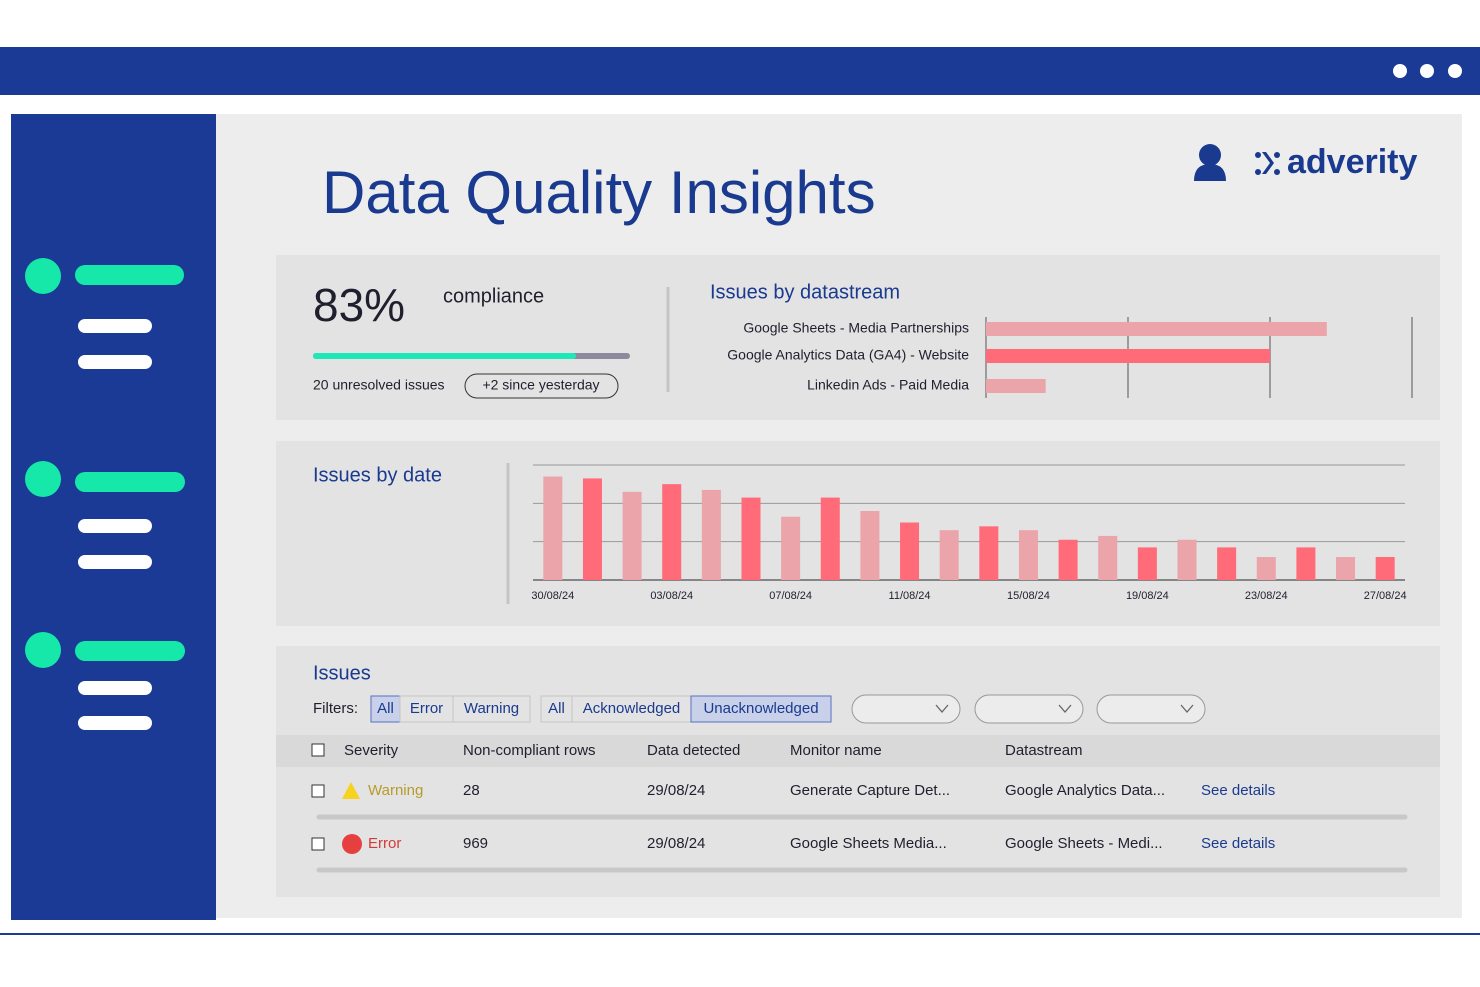 The image size is (1480, 987). I want to click on filter-label: Error, so click(426, 708).